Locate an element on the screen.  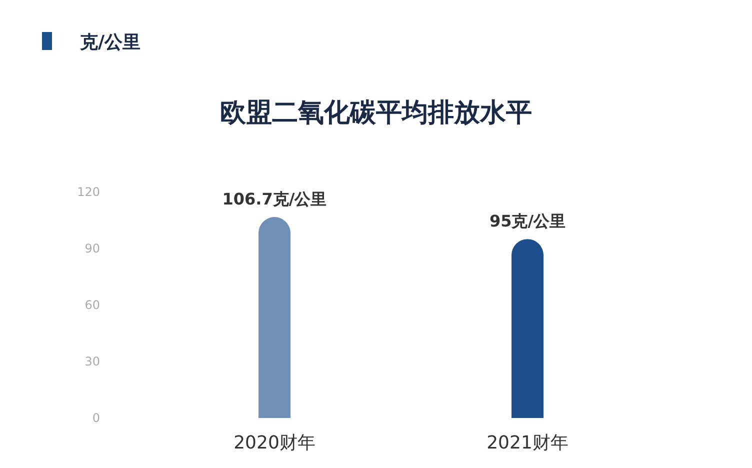
y-tick-label: 30 is located at coordinates (92, 361).